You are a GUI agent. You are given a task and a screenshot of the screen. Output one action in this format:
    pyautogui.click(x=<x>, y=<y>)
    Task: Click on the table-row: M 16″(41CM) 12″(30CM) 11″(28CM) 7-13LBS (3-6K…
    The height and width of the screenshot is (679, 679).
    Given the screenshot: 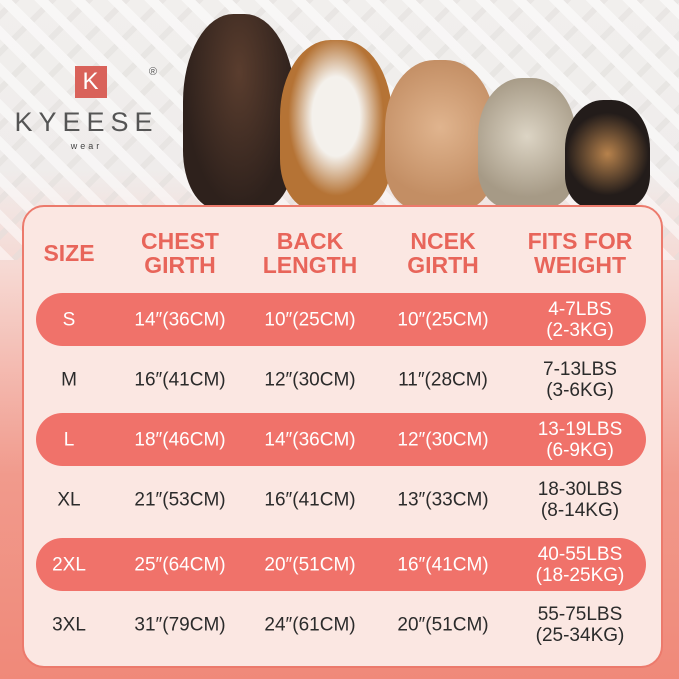 What is the action you would take?
    pyautogui.click(x=341, y=379)
    